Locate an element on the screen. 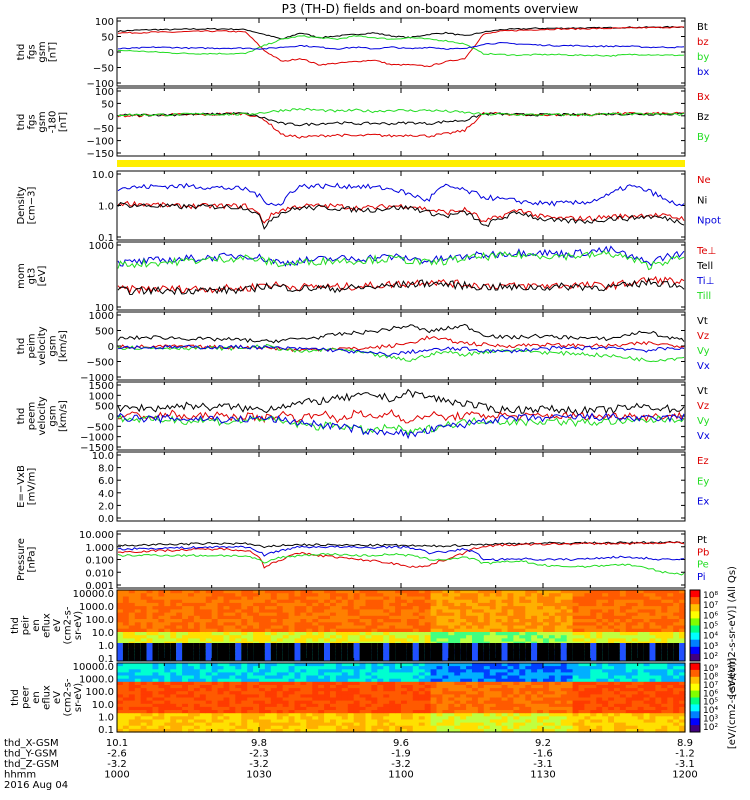 The image size is (750, 800). x-row-value: 9.8 is located at coordinates (259, 743).